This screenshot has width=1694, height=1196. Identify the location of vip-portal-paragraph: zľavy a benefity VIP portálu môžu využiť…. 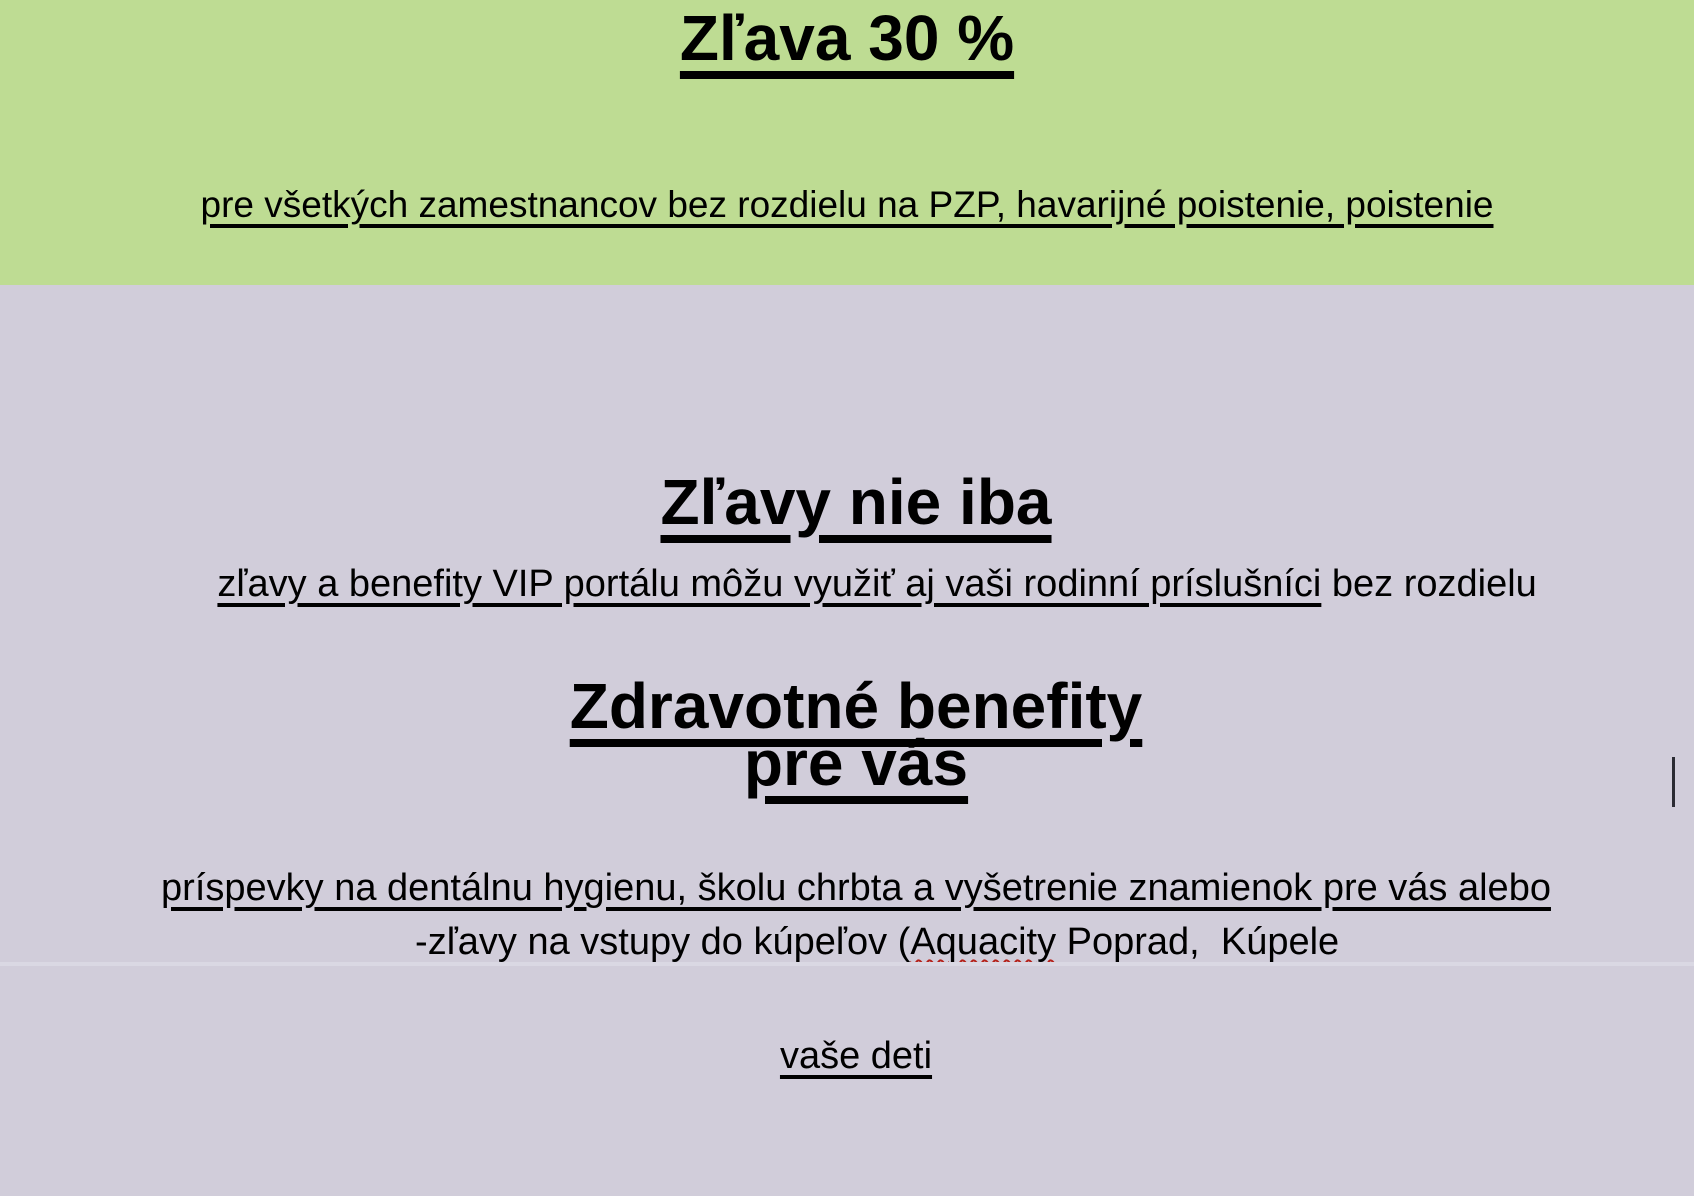
(851, 584).